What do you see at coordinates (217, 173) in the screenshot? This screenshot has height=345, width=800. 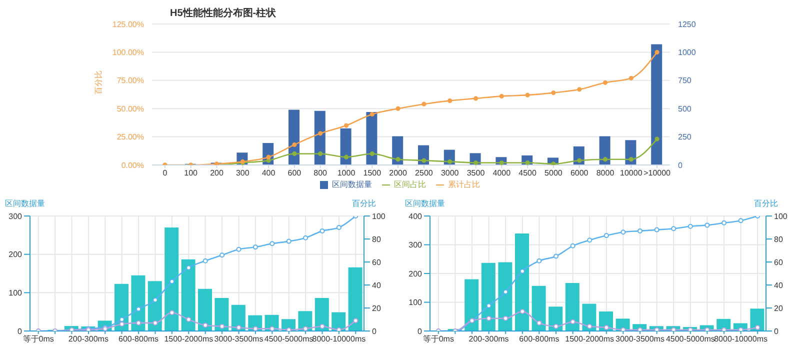 I see `x-tick-label: 200` at bounding box center [217, 173].